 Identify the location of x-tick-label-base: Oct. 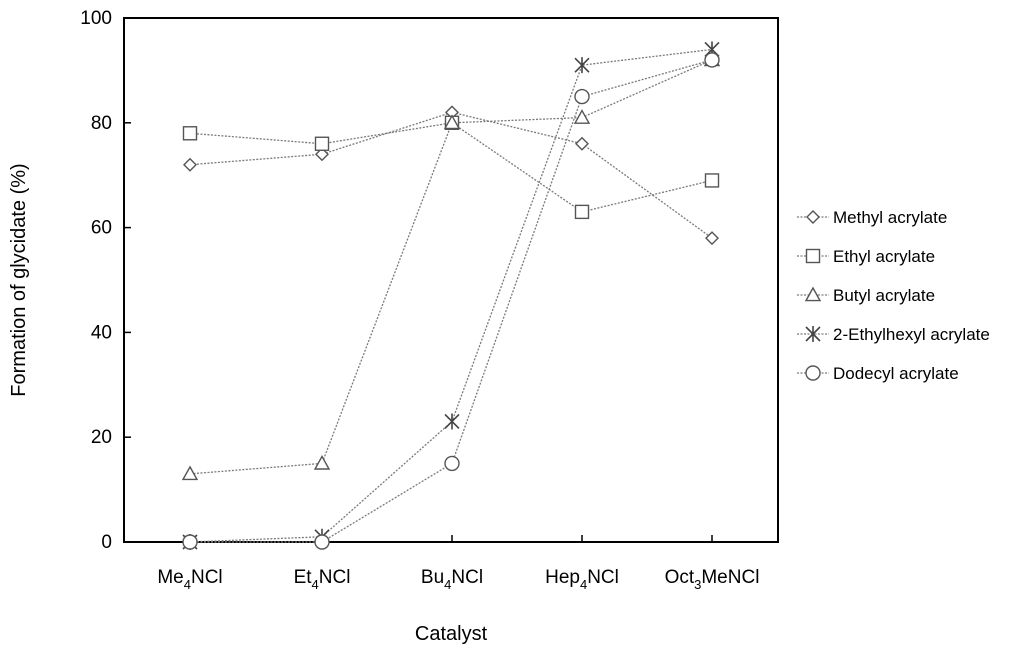
(680, 577).